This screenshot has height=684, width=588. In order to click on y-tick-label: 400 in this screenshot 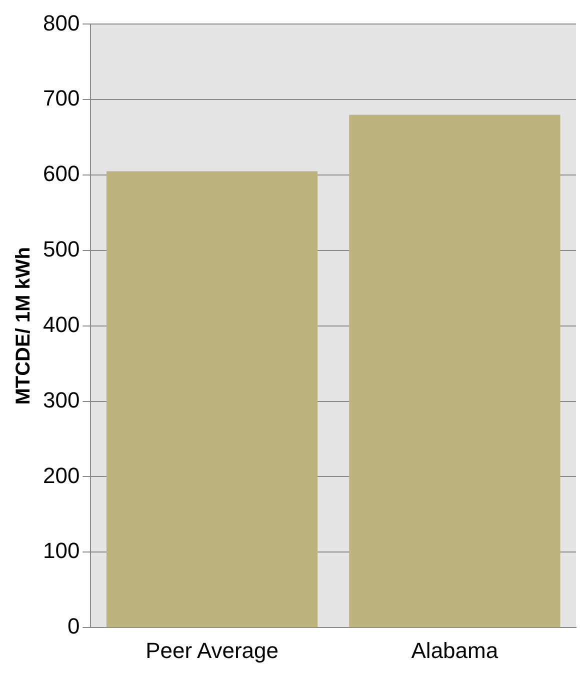, I will do `click(61, 324)`.